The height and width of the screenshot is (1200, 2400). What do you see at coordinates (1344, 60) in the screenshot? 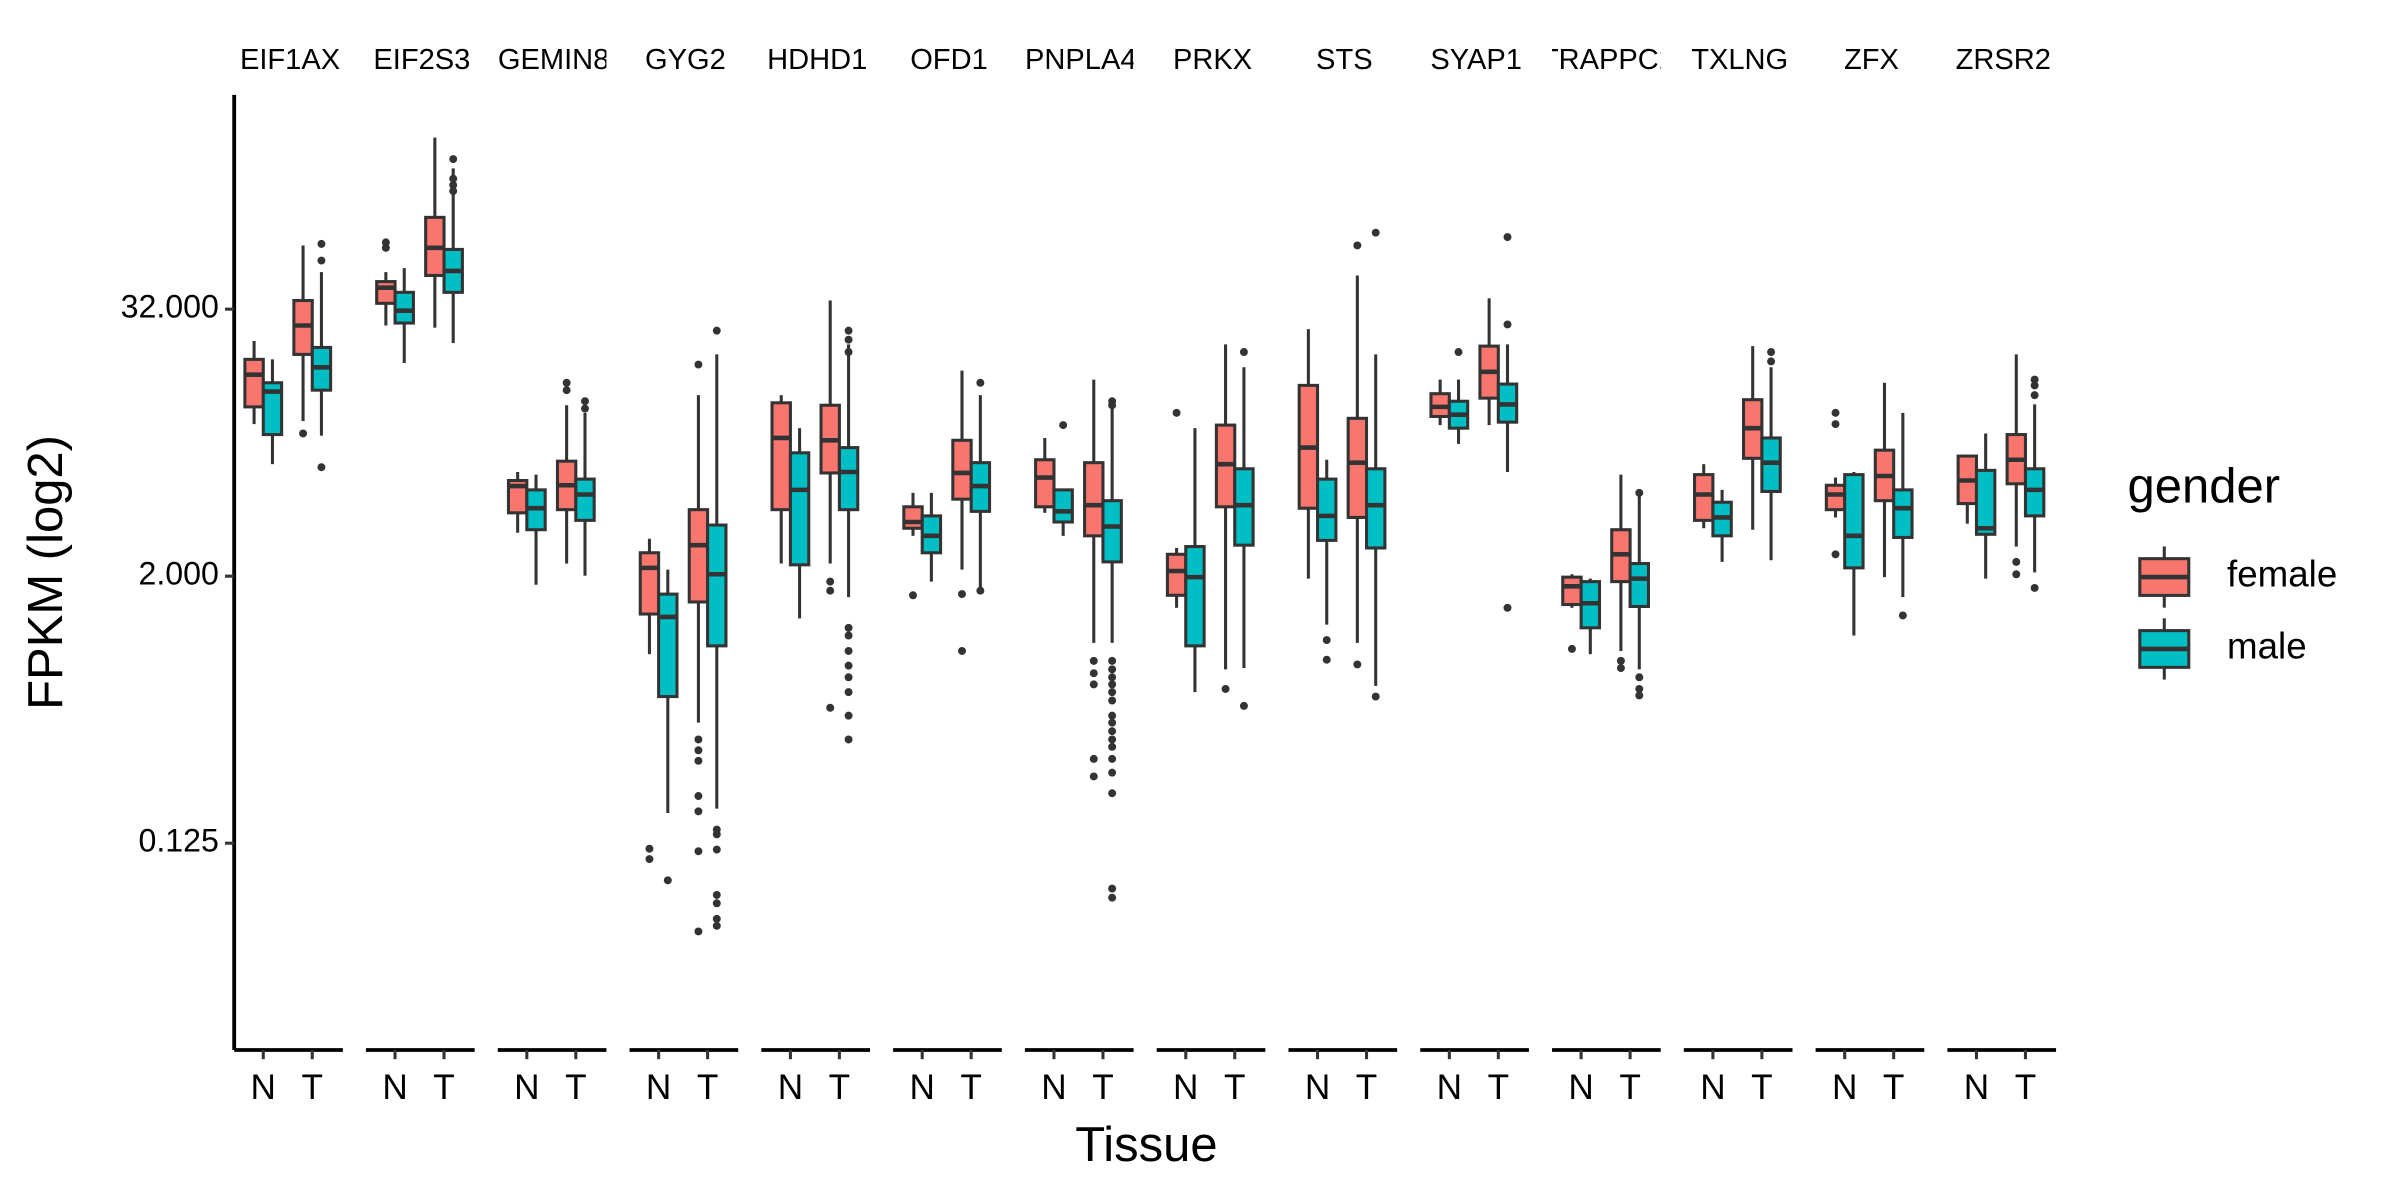
I see `facet-label: STS` at bounding box center [1344, 60].